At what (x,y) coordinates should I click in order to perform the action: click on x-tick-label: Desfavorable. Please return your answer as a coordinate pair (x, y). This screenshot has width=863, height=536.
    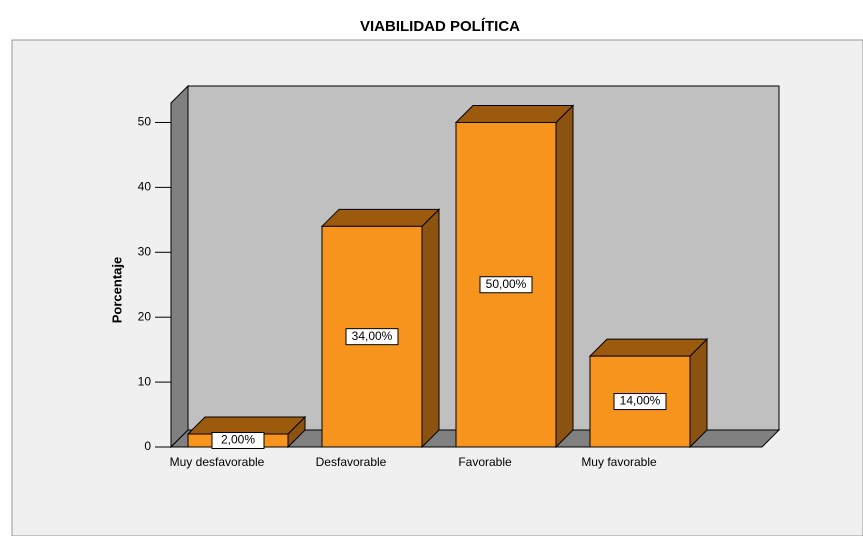
    Looking at the image, I should click on (351, 462).